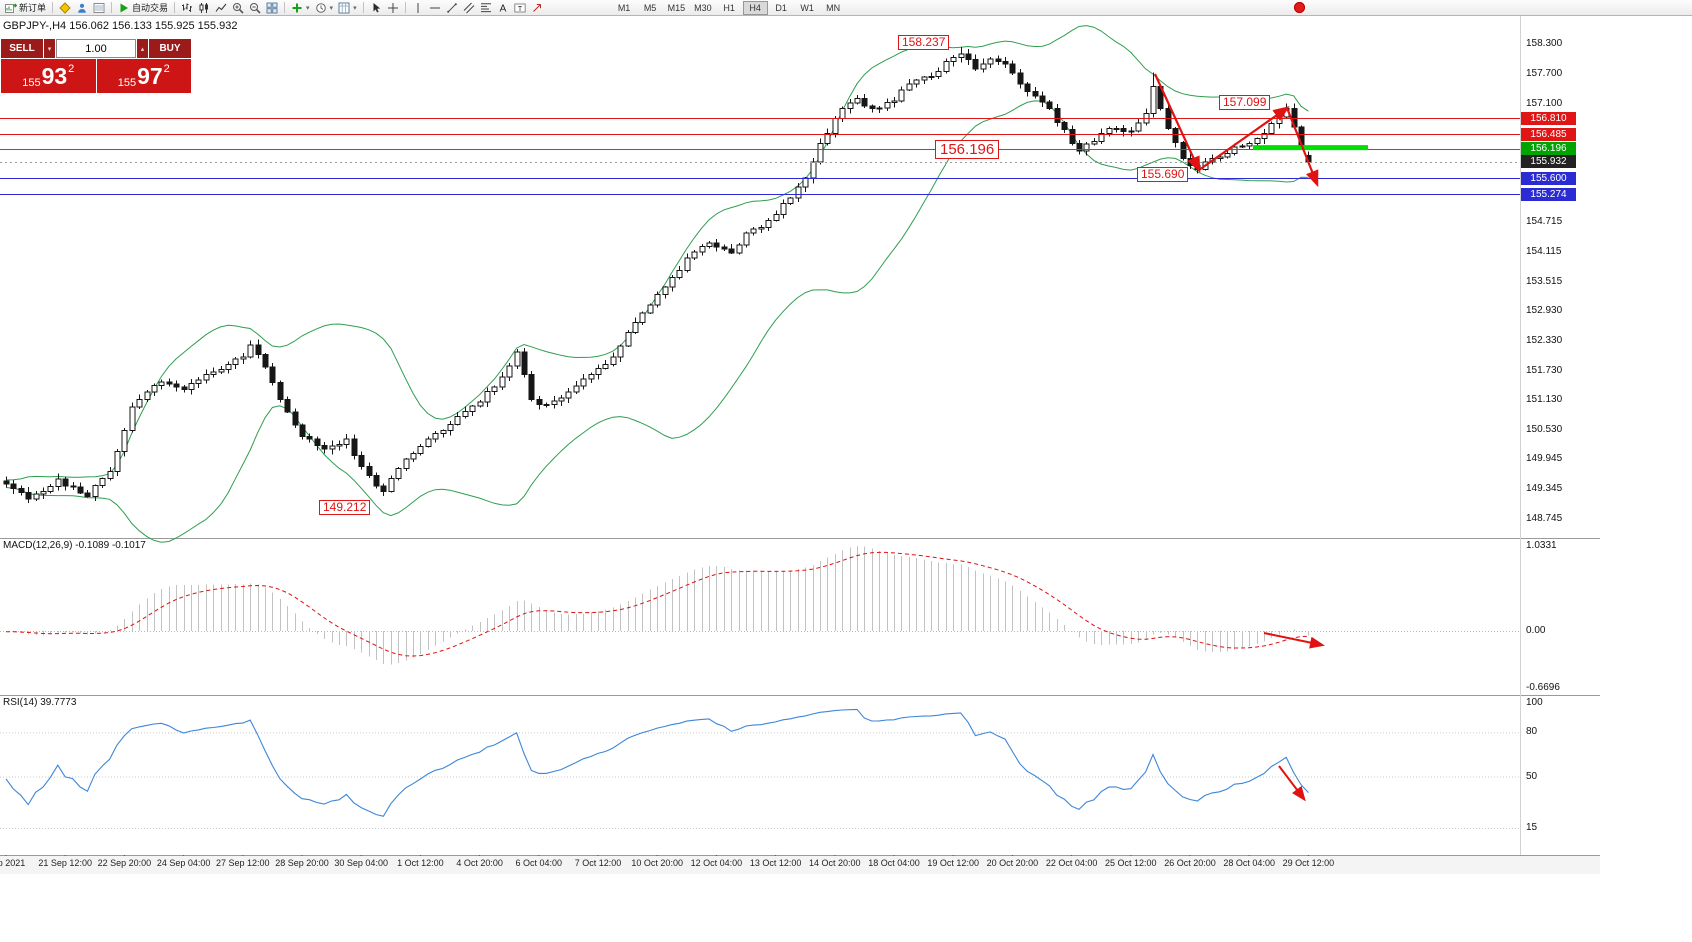 The image size is (1692, 942). I want to click on price-axis-label: 157.100, so click(1544, 103).